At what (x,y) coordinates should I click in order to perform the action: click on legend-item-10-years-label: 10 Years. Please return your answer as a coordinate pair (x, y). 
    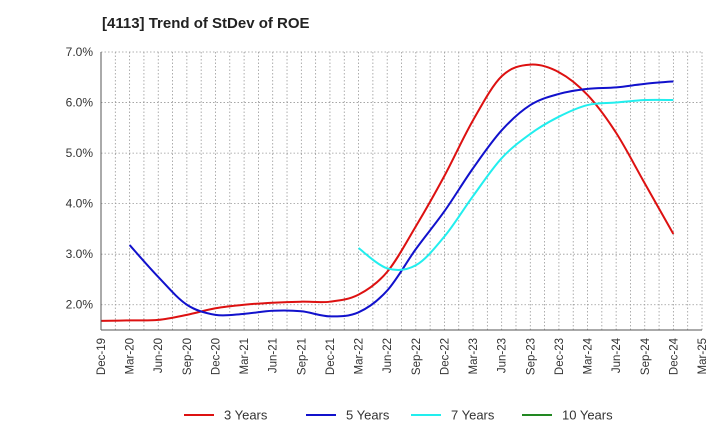
    Looking at the image, I should click on (587, 415).